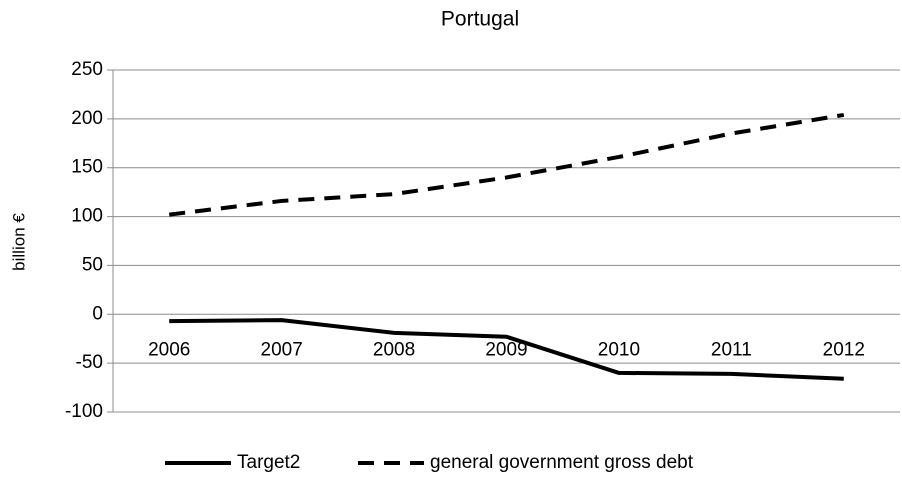  I want to click on y-tick-label: 100, so click(87, 216).